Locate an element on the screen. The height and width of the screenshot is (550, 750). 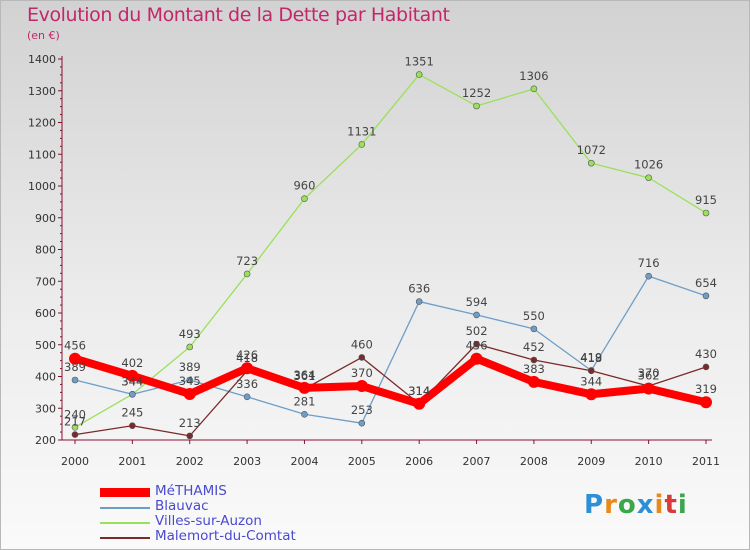
x-tick-label: 2004 is located at coordinates (304, 461).